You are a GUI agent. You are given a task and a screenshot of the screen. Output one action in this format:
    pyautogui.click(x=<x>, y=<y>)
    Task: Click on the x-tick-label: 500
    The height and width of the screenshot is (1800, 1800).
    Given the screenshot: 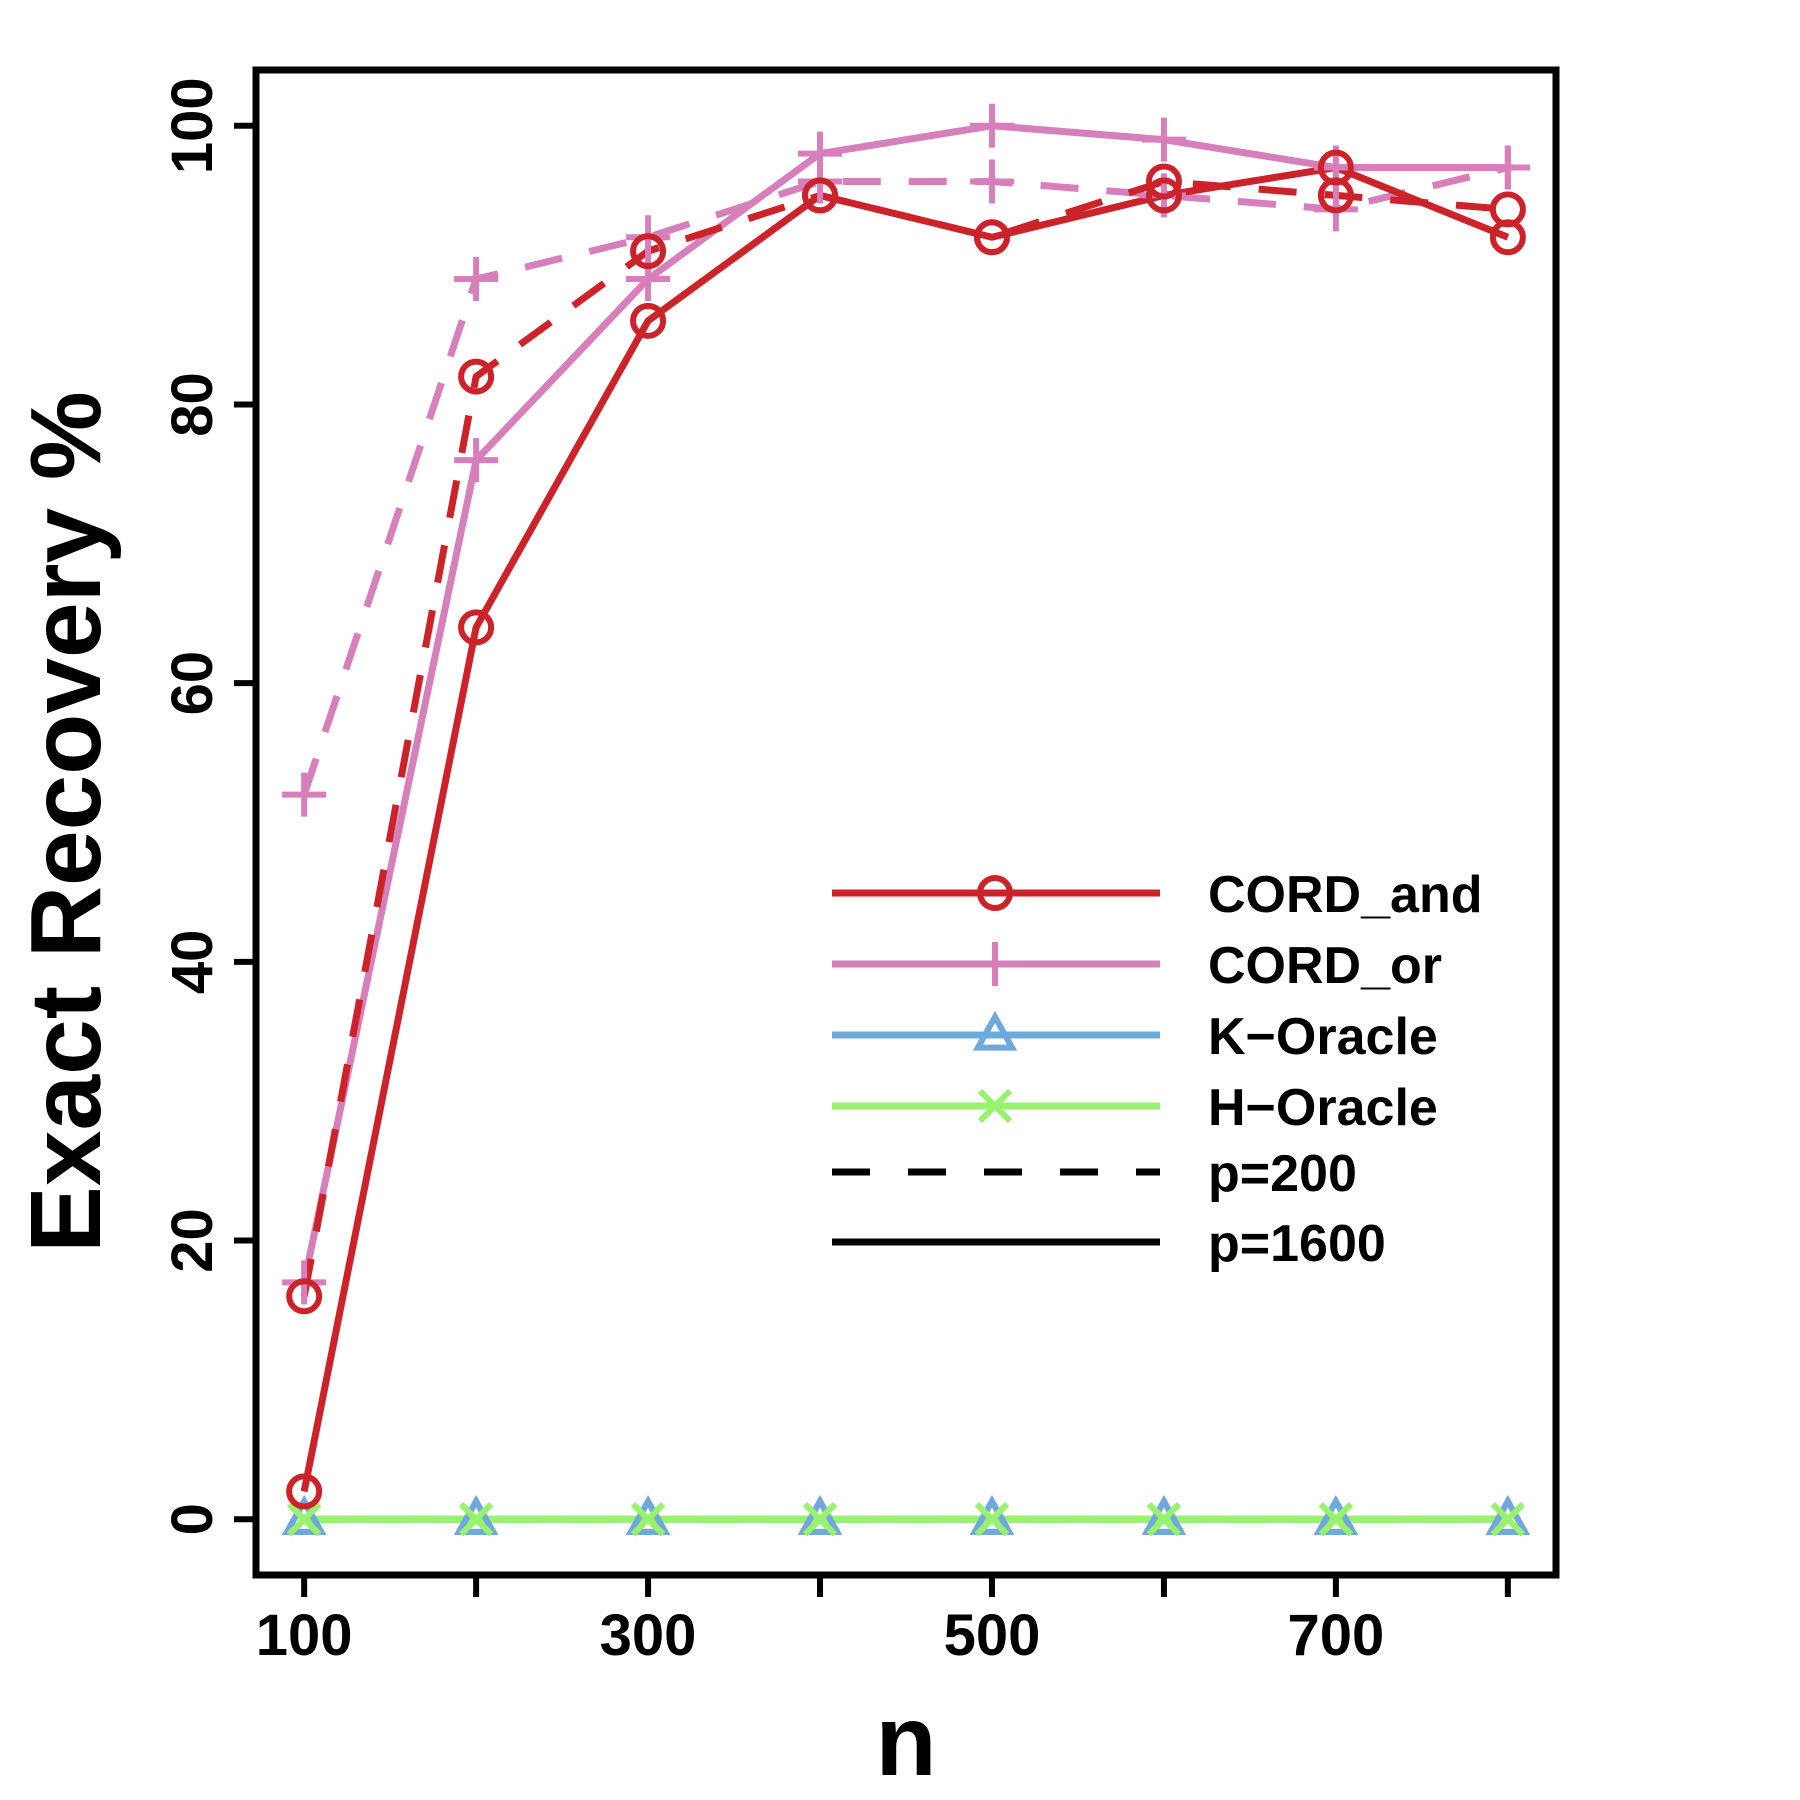 What is the action you would take?
    pyautogui.click(x=992, y=1635)
    